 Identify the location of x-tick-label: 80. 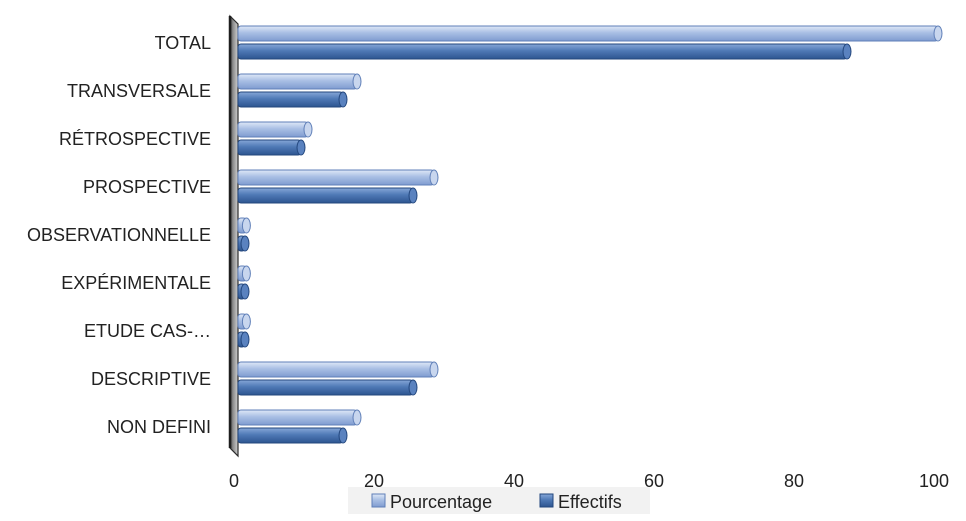
(794, 481).